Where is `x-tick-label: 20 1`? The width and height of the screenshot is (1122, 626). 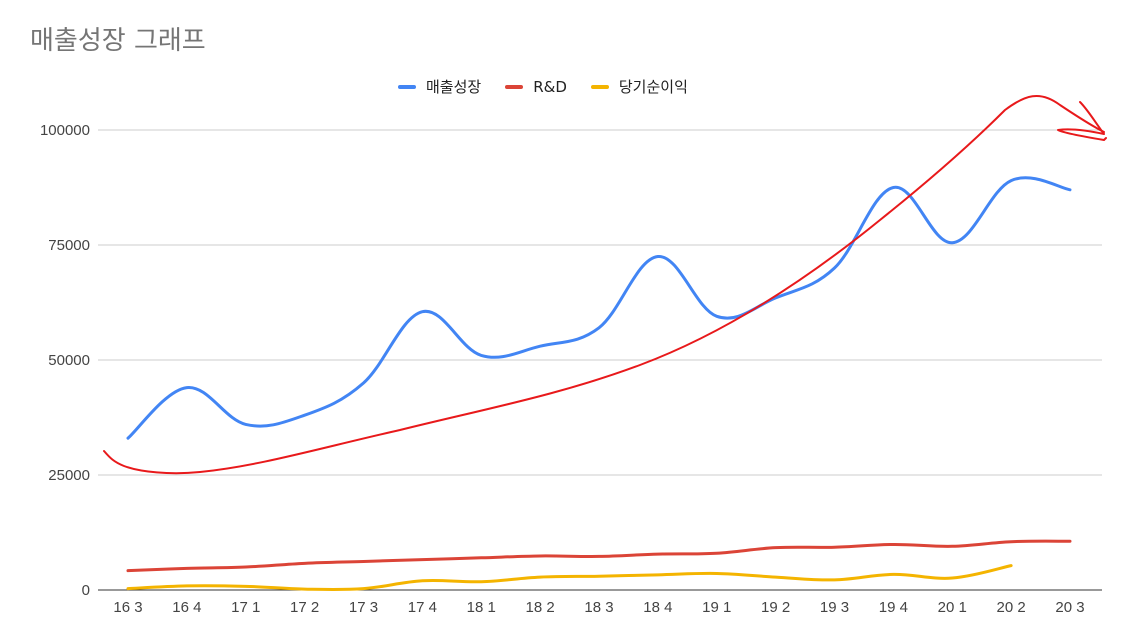 x-tick-label: 20 1 is located at coordinates (952, 607).